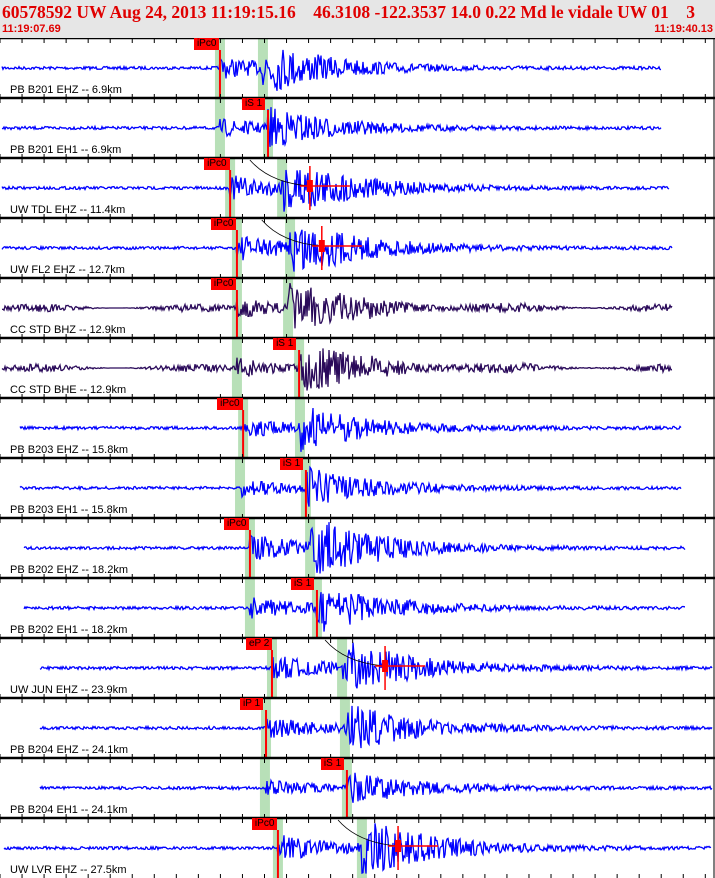 The height and width of the screenshot is (878, 715). What do you see at coordinates (69, 570) in the screenshot?
I see `station-label: PB B202 EHZ -- 18.2km` at bounding box center [69, 570].